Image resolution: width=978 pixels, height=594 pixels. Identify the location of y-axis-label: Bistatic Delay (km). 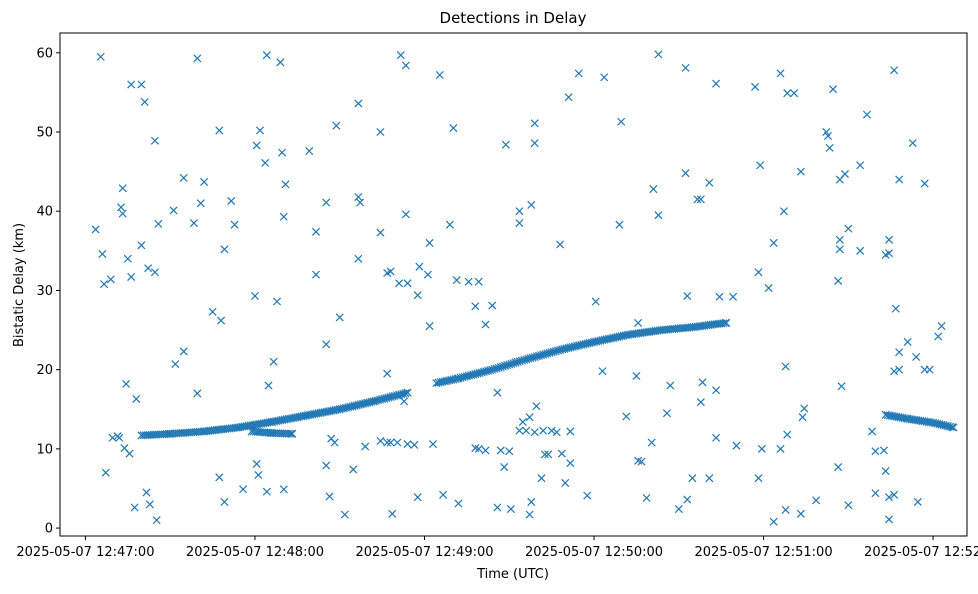
(19, 285).